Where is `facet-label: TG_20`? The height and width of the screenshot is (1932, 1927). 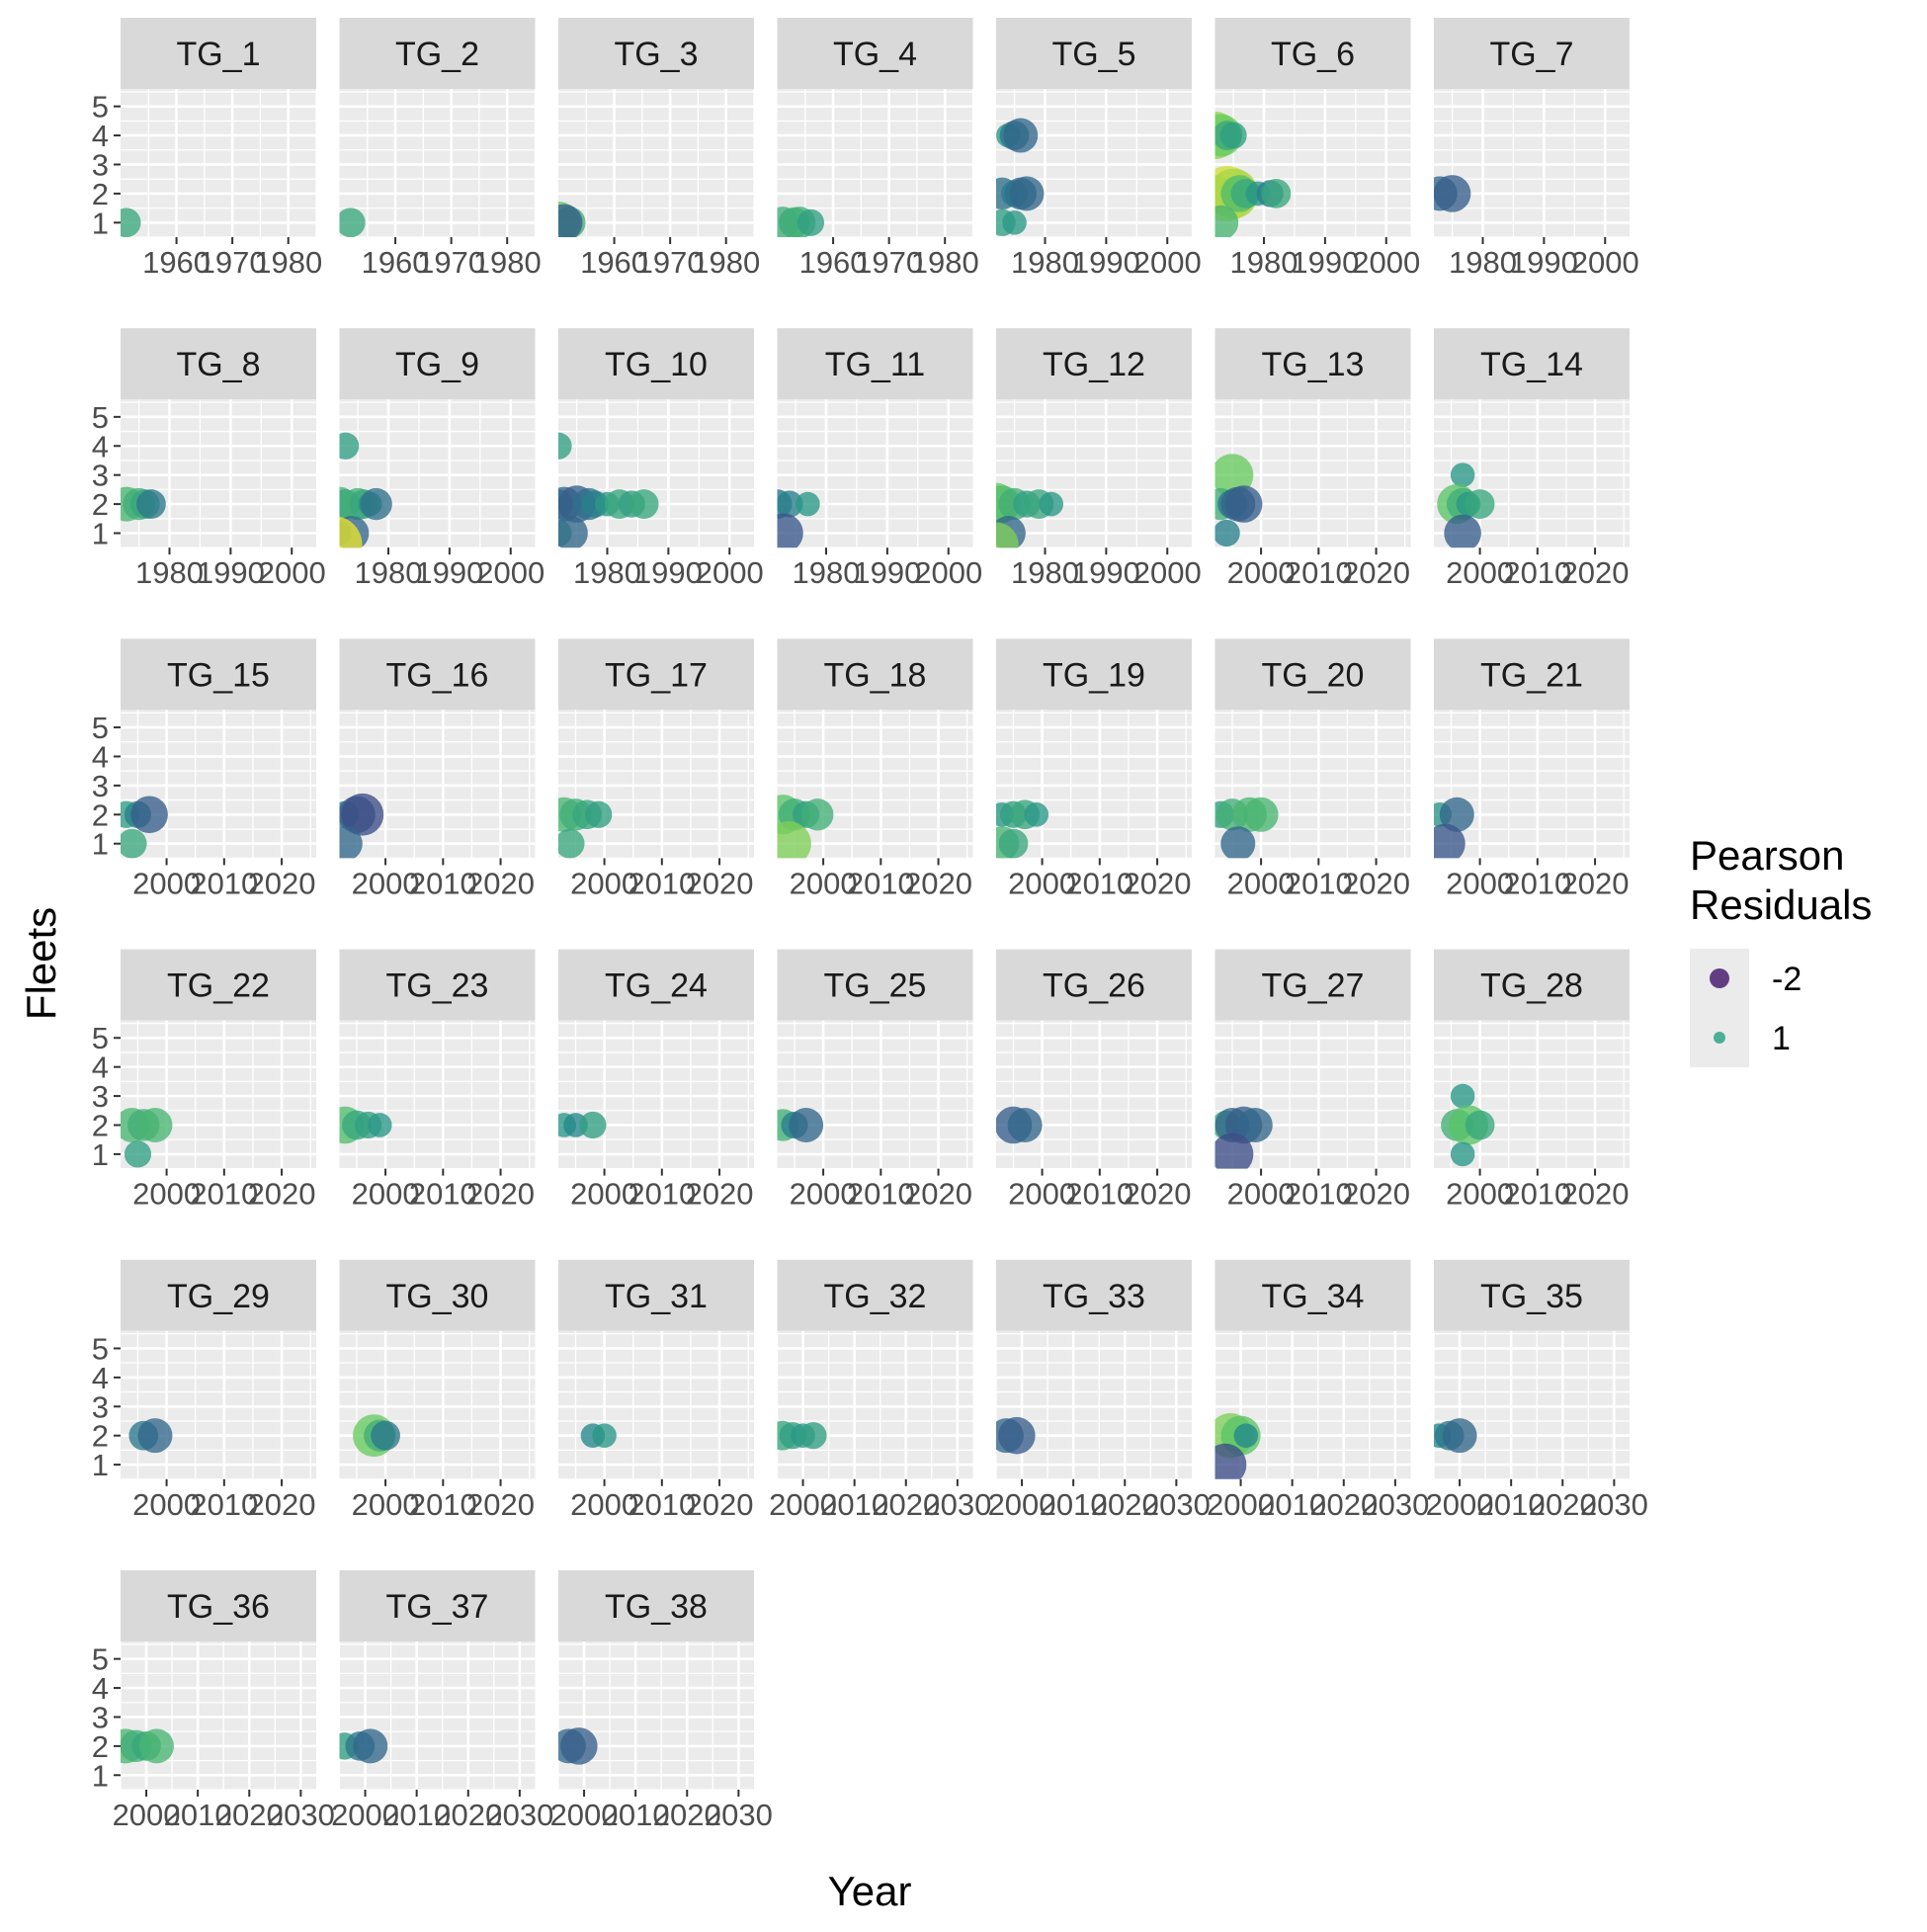 facet-label: TG_20 is located at coordinates (1313, 675).